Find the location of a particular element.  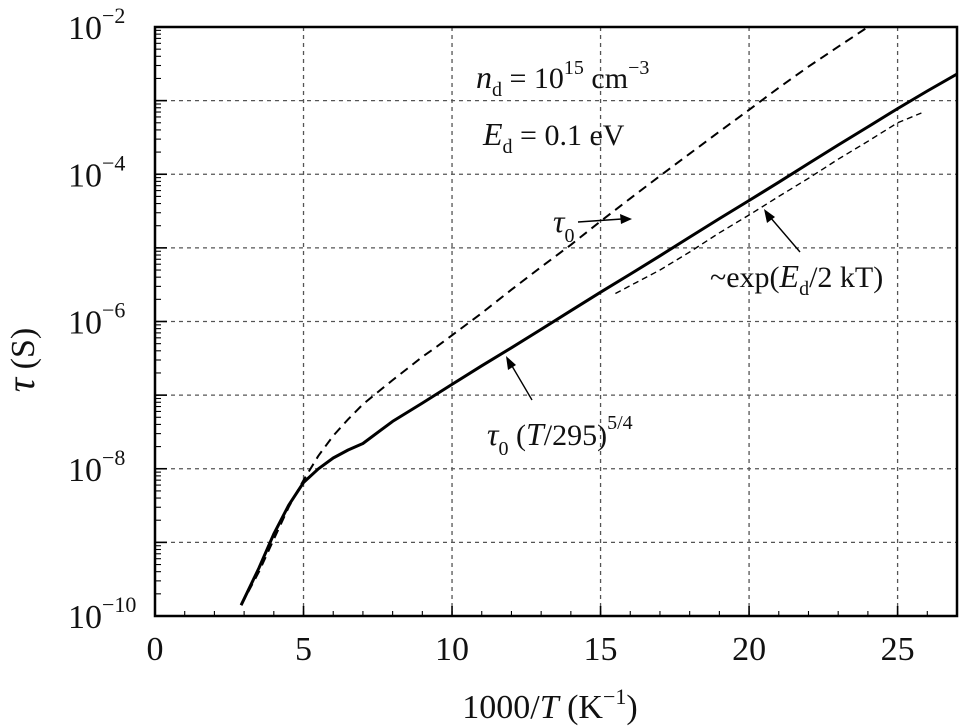

x-tick-label: 20 is located at coordinates (749, 649).